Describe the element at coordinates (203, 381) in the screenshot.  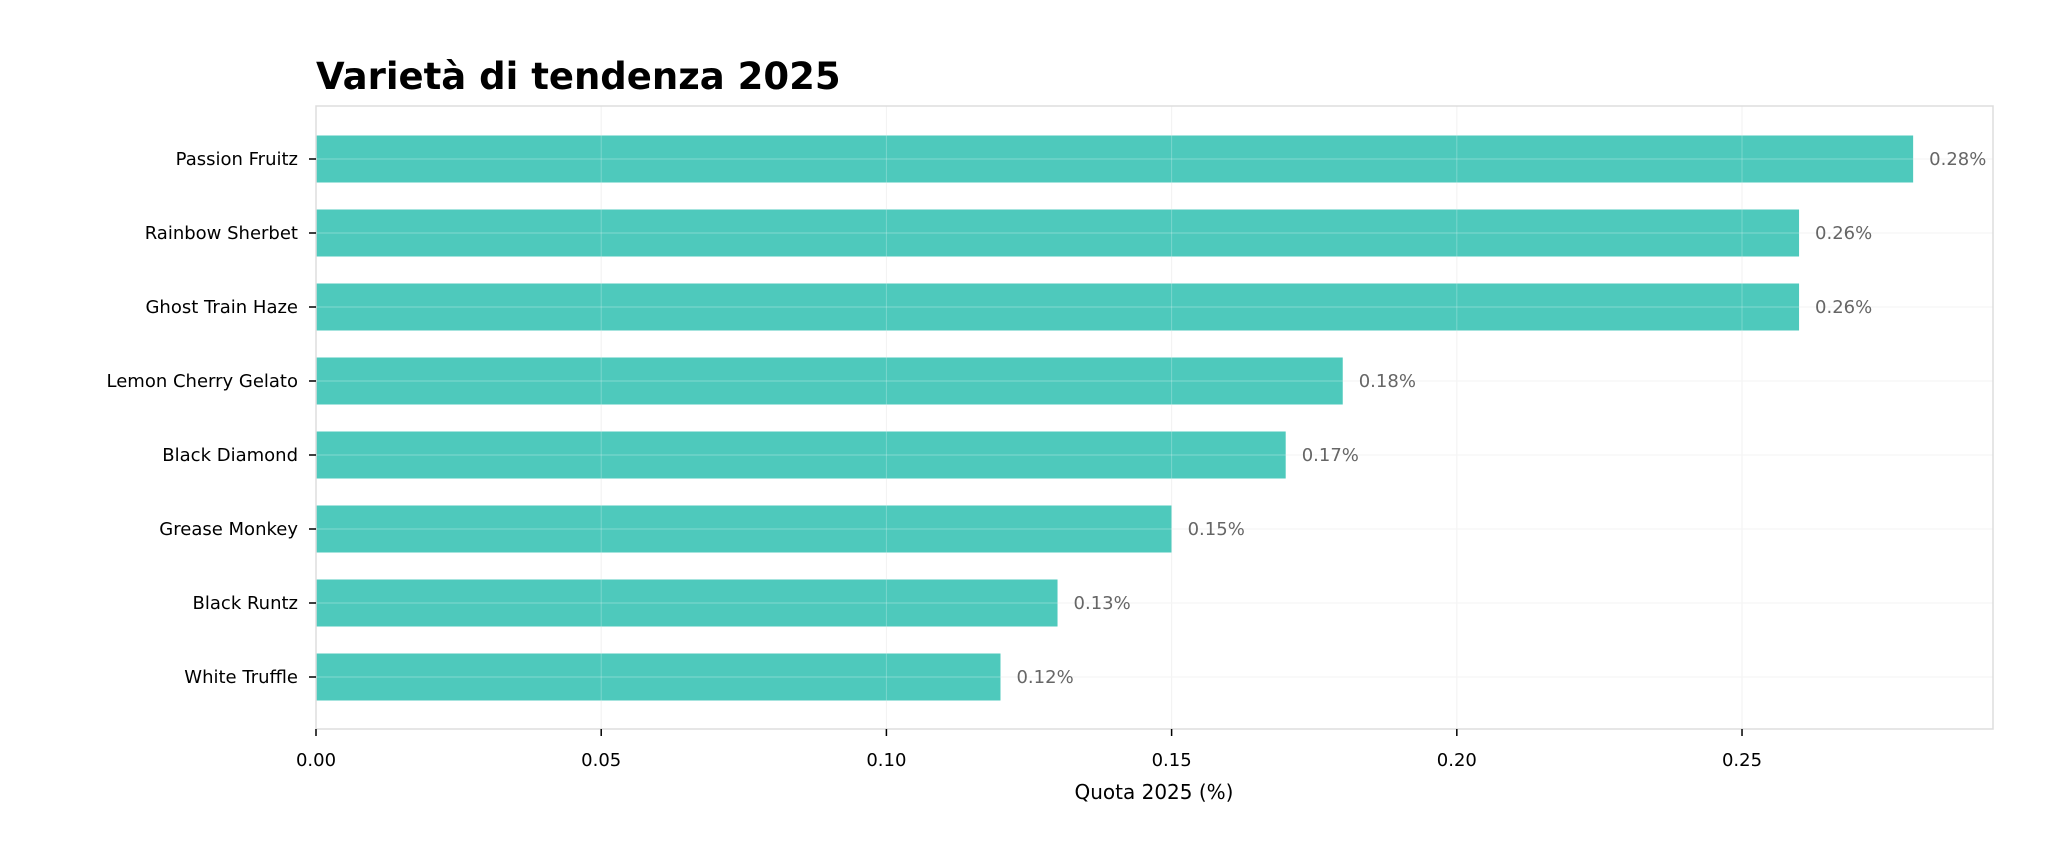
I see `y-tick-label: Lemon Cherry Gelato` at that location.